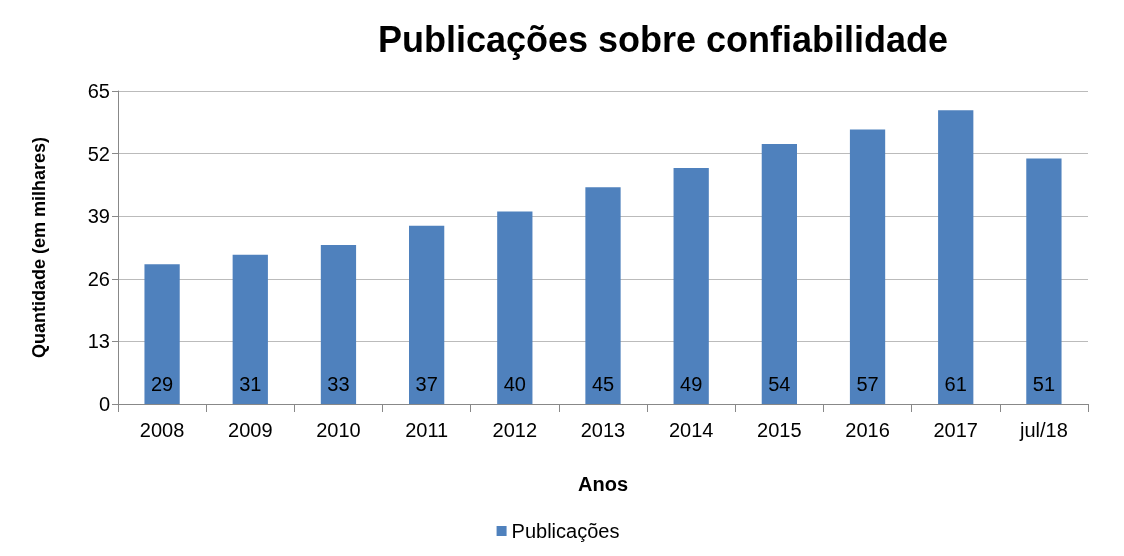 The image size is (1124, 556). What do you see at coordinates (779, 430) in the screenshot?
I see `x-tick-label: 2015` at bounding box center [779, 430].